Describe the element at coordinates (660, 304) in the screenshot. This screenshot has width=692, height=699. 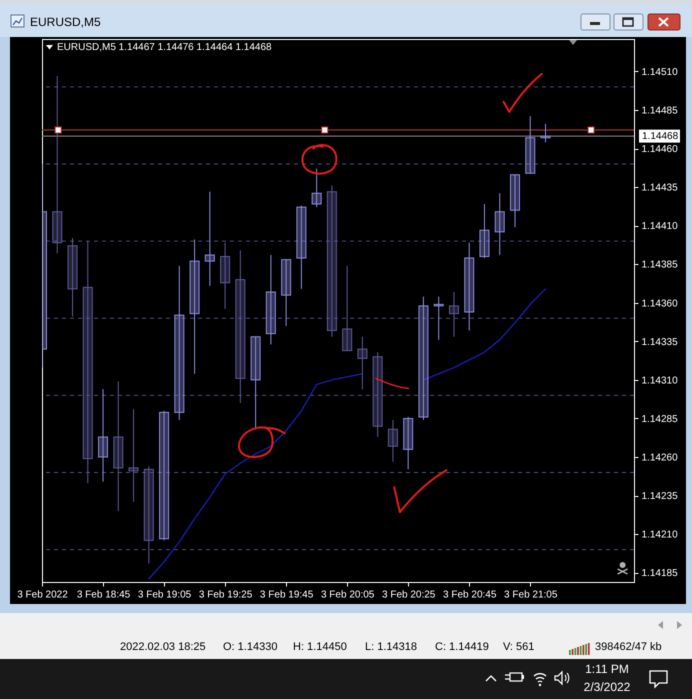
I see `y-tick-label: 1.14360` at that location.